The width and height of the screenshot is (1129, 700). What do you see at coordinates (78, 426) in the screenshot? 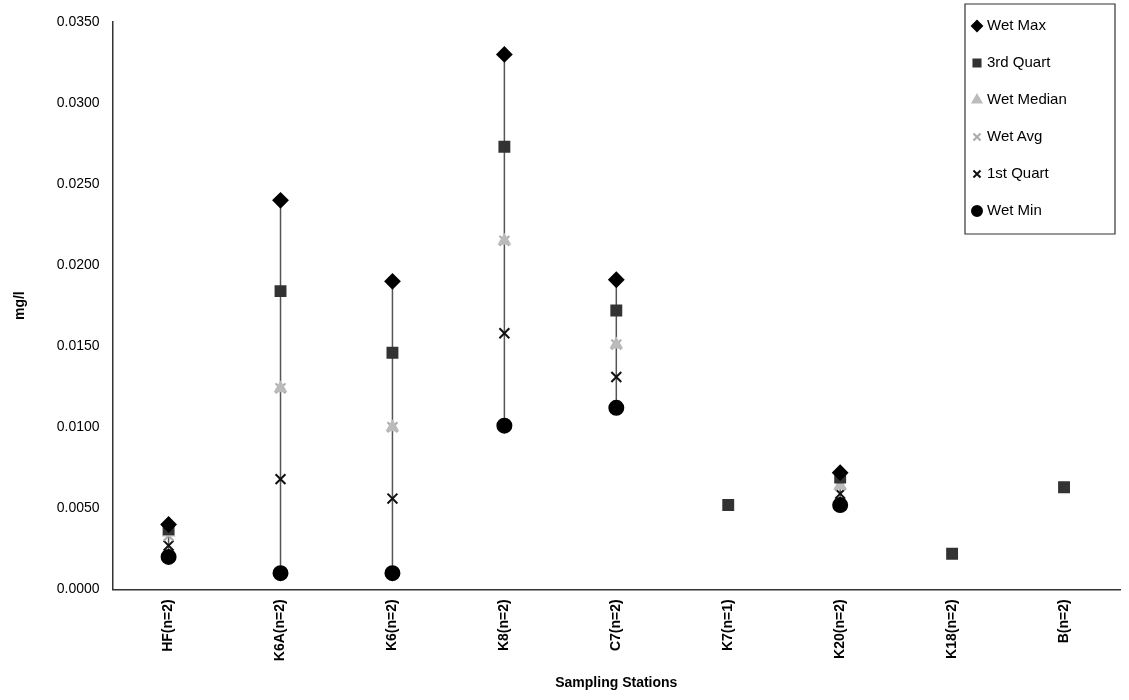
I see `y-tick-label: 0.0100` at bounding box center [78, 426].